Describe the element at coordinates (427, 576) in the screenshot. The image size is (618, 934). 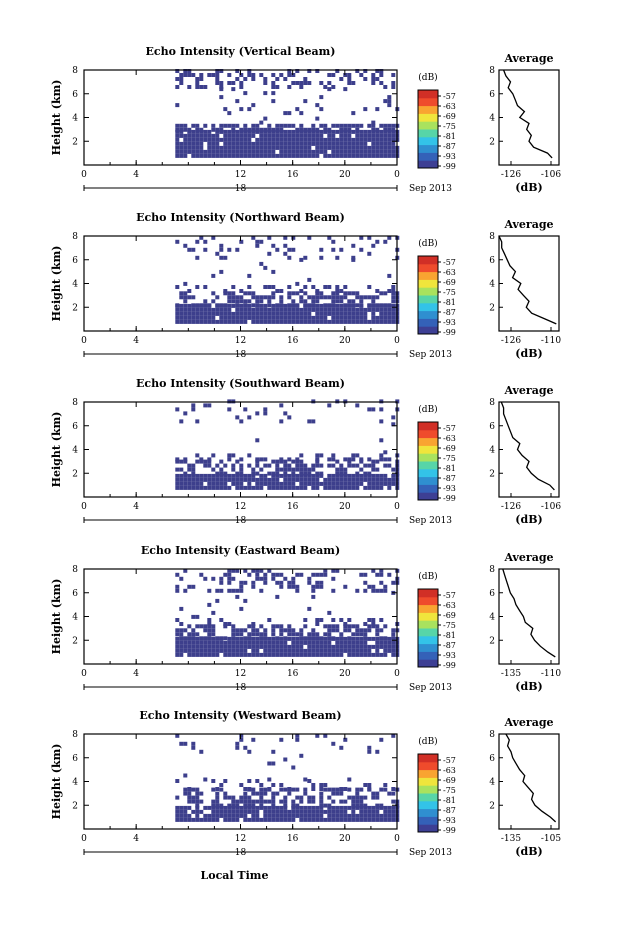
I see `colorbar-unit: (dB)` at that location.